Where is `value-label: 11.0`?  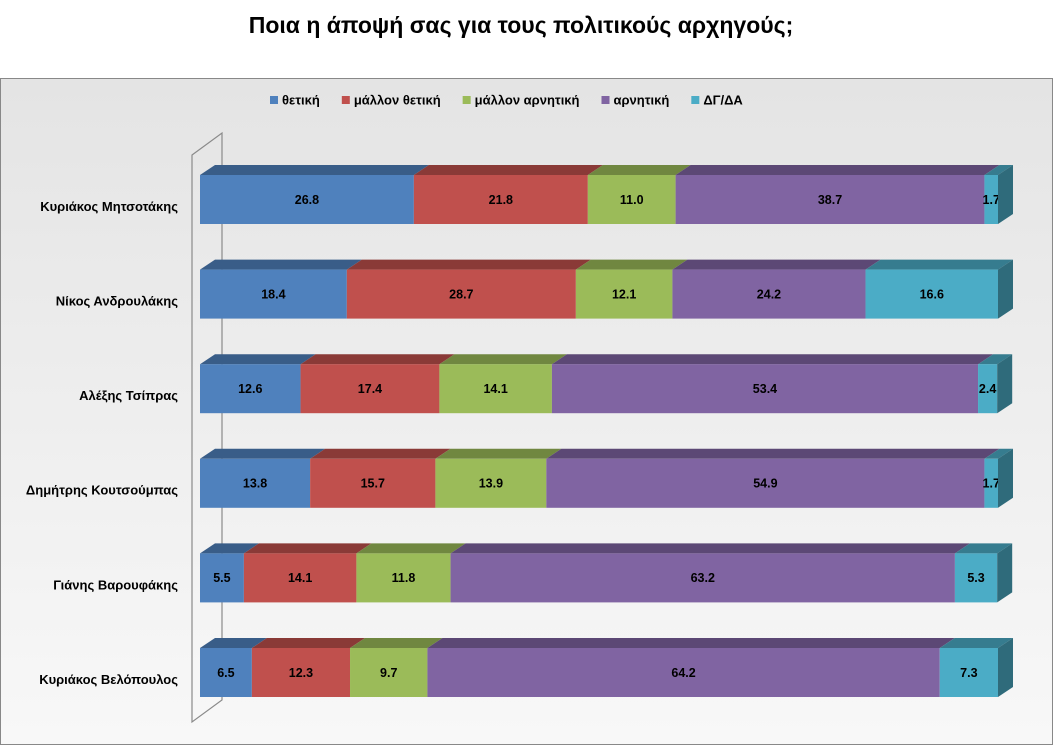 value-label: 11.0 is located at coordinates (632, 200).